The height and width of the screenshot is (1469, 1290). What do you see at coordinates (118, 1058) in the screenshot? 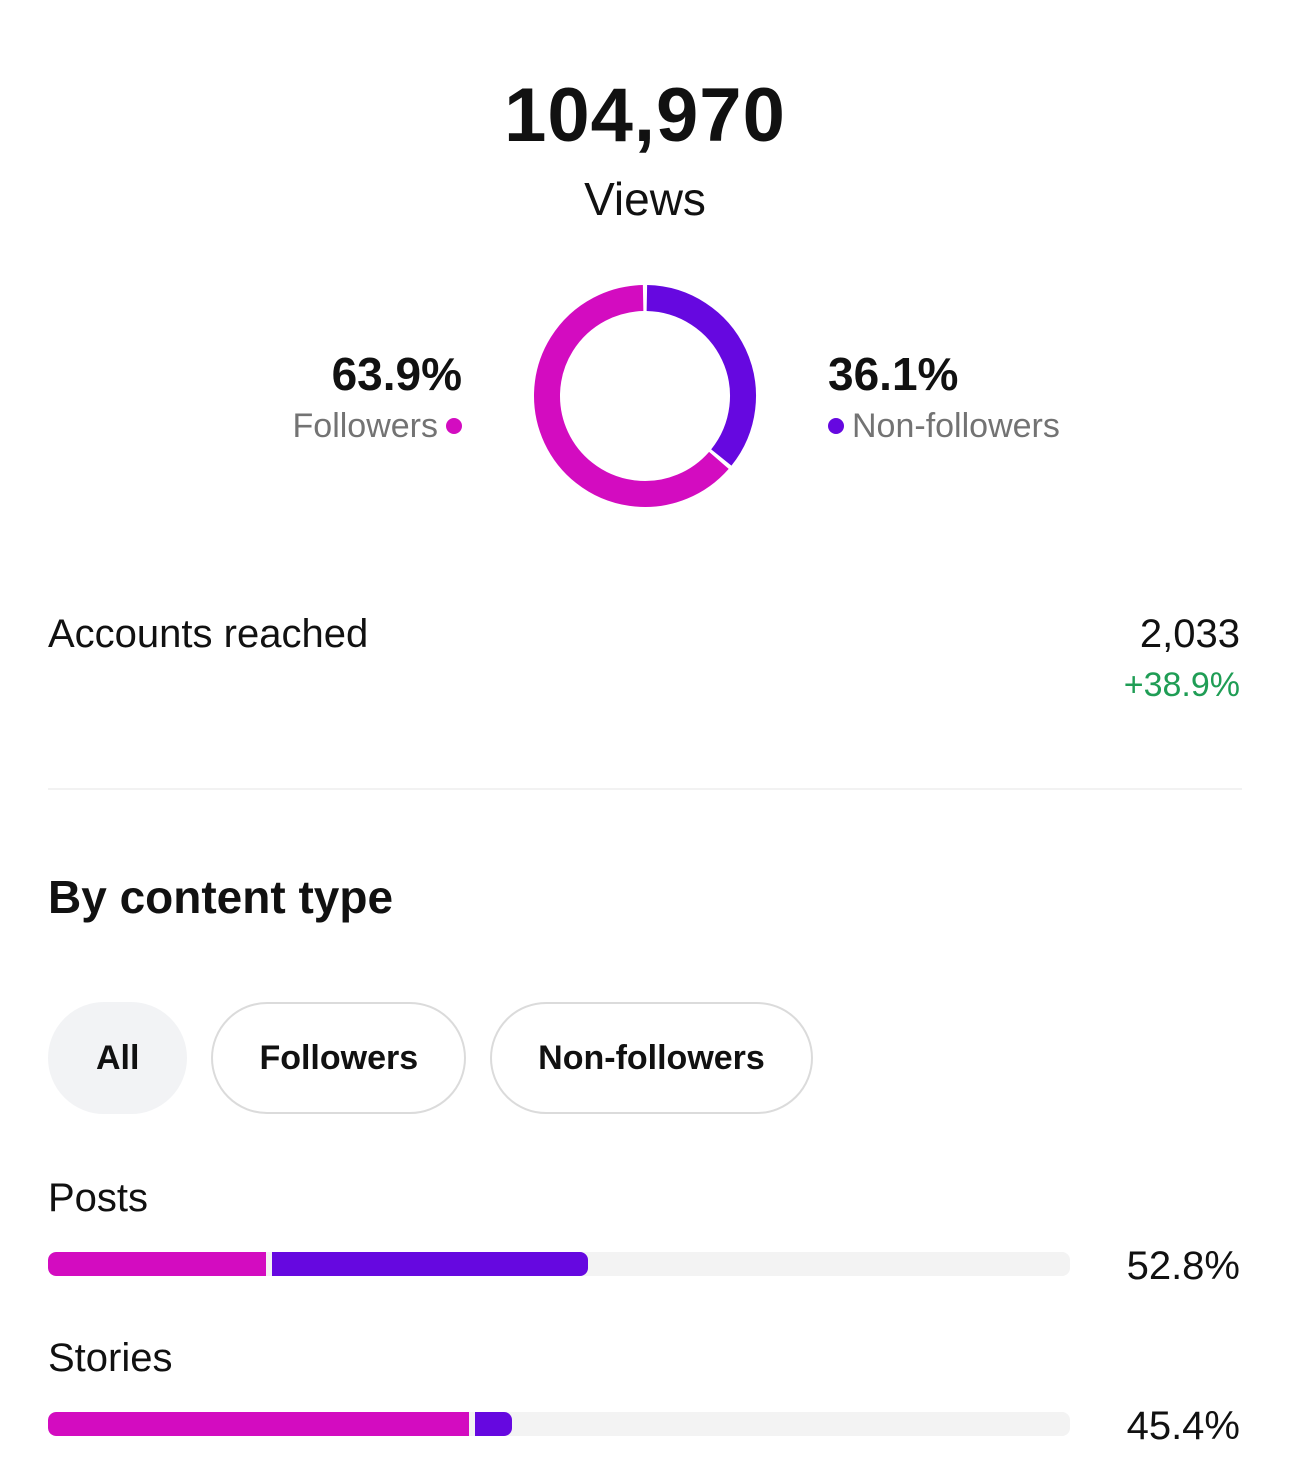
I see `filter-chip-all: All` at bounding box center [118, 1058].